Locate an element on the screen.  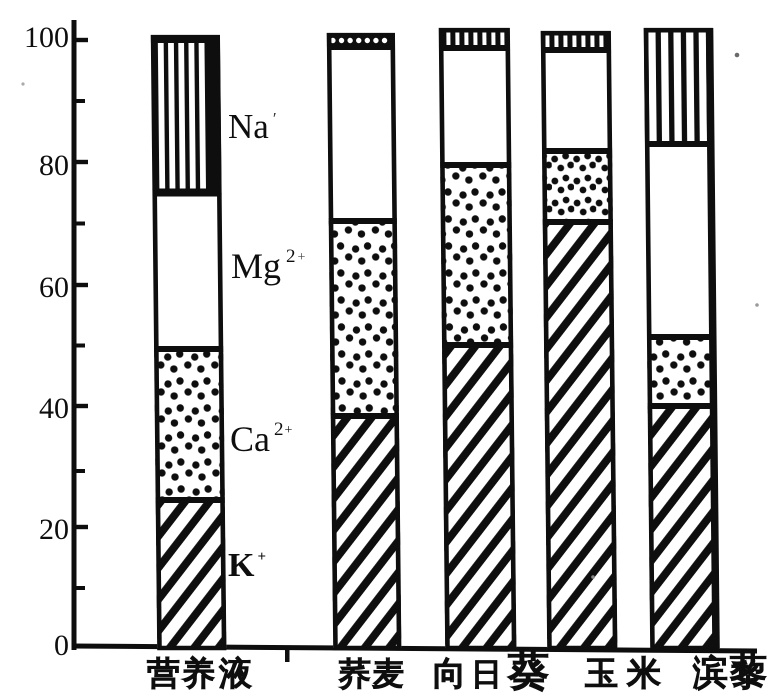
svg-text:Na′: Na ′ is located at coordinates (252, 126).